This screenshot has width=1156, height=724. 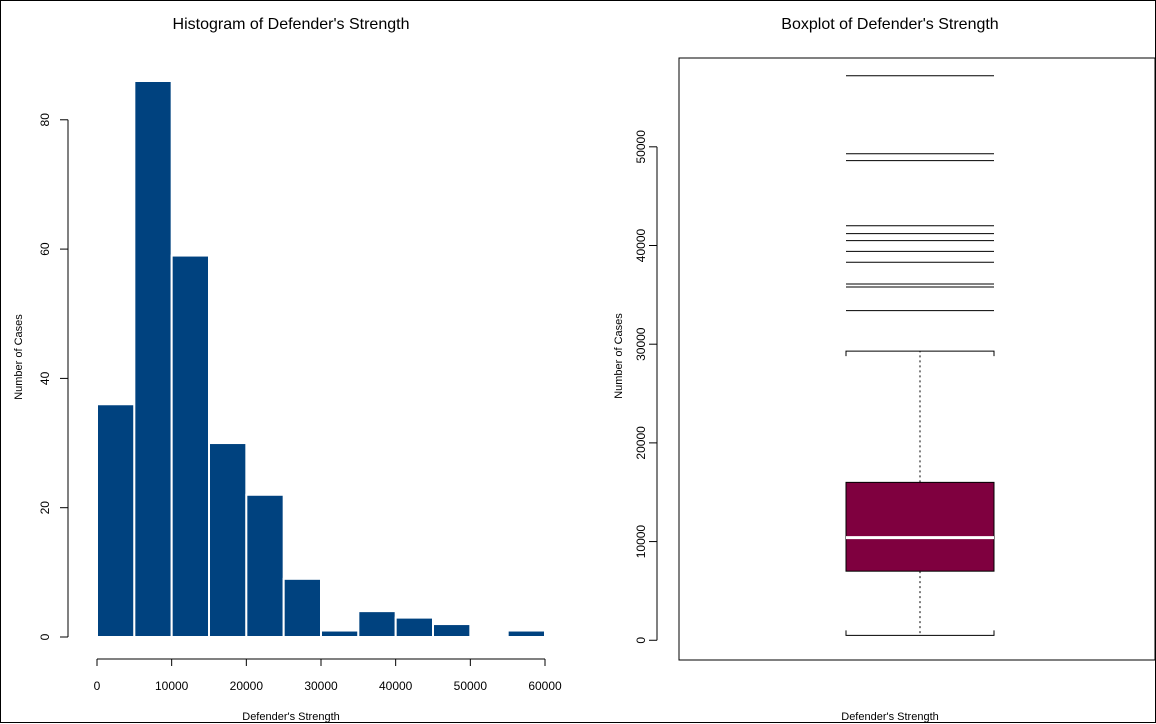 I want to click on histogram-y-tick-label: 0, so click(x=45, y=636).